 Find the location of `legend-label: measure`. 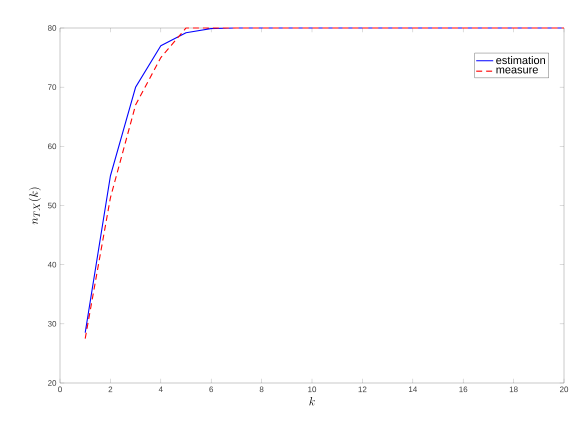

legend-label: measure is located at coordinates (517, 70).